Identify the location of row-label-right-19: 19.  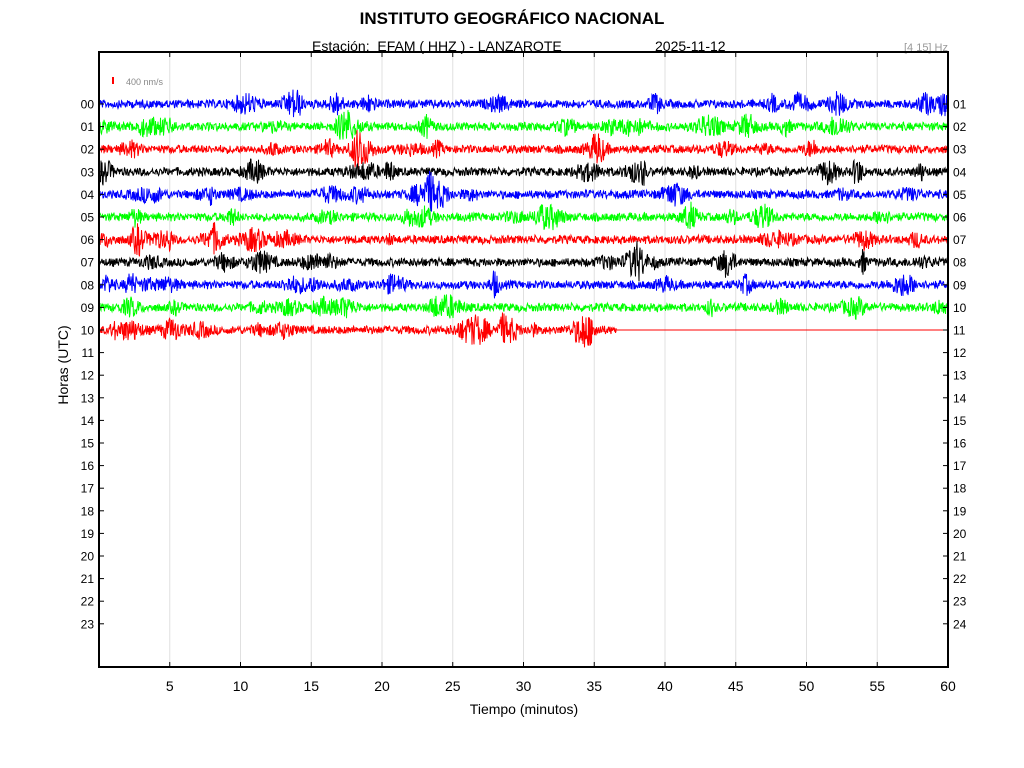
(960, 511).